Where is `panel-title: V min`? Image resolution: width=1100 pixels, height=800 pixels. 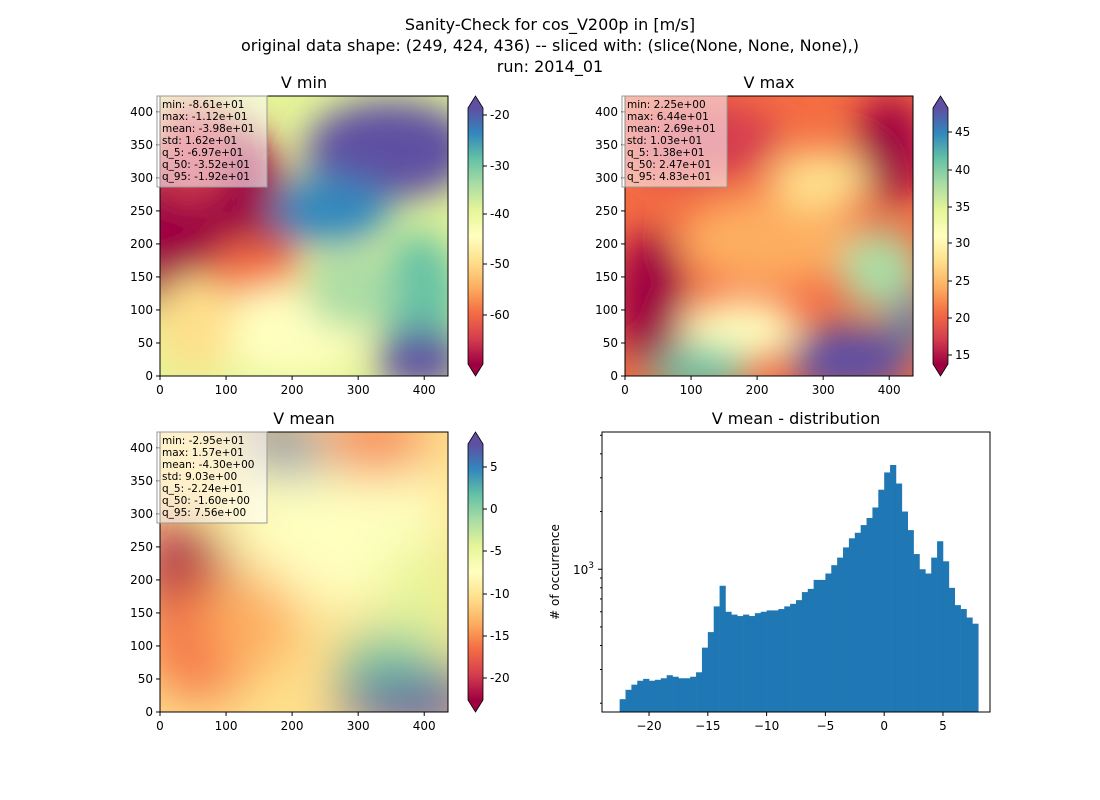 panel-title: V min is located at coordinates (304, 82).